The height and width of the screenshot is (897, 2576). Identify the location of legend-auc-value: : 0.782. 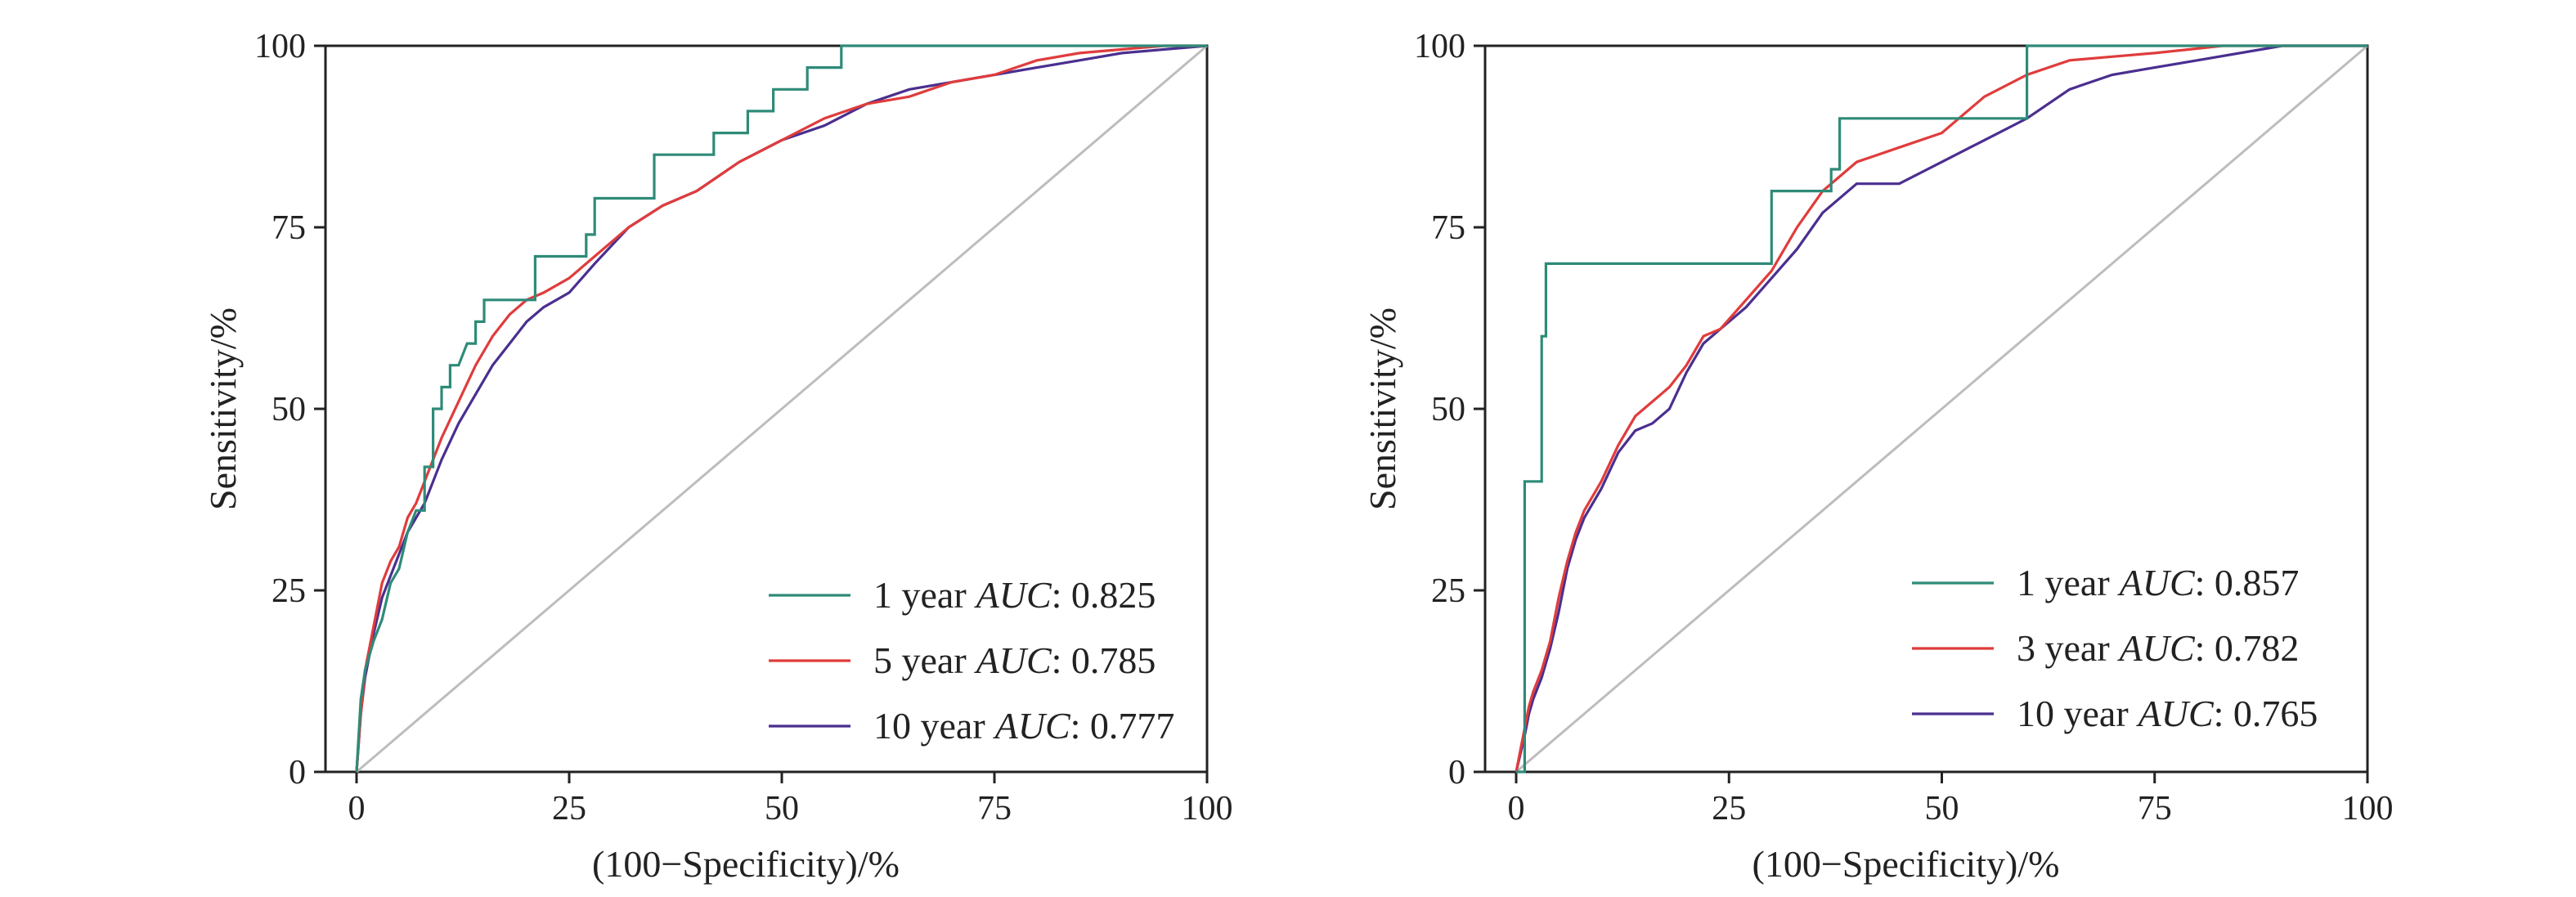
(2247, 648).